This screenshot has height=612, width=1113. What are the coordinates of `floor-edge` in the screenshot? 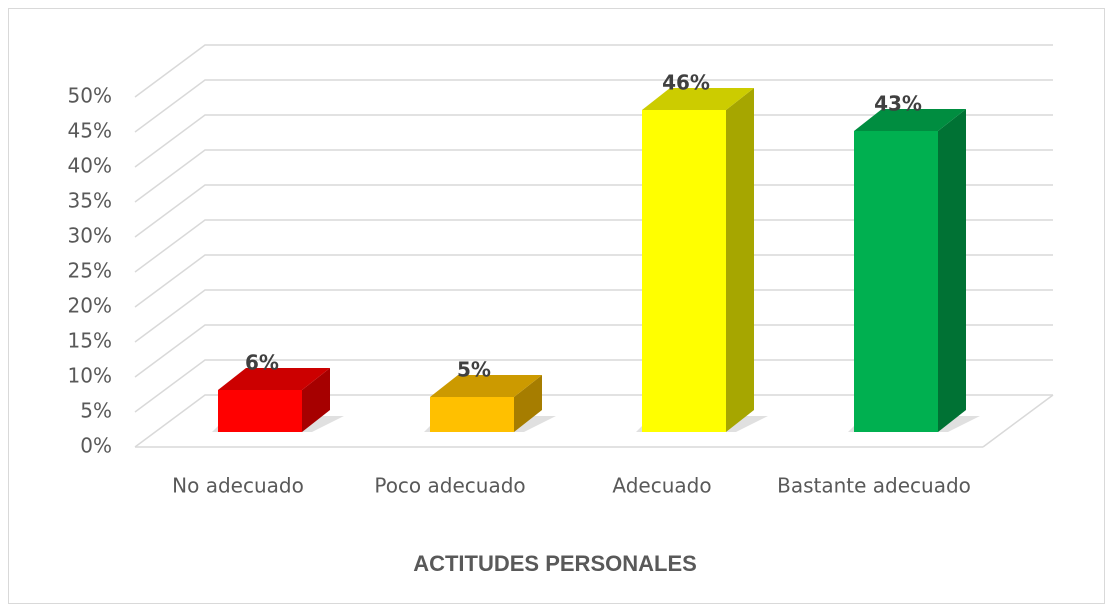 It's located at (1018, 421).